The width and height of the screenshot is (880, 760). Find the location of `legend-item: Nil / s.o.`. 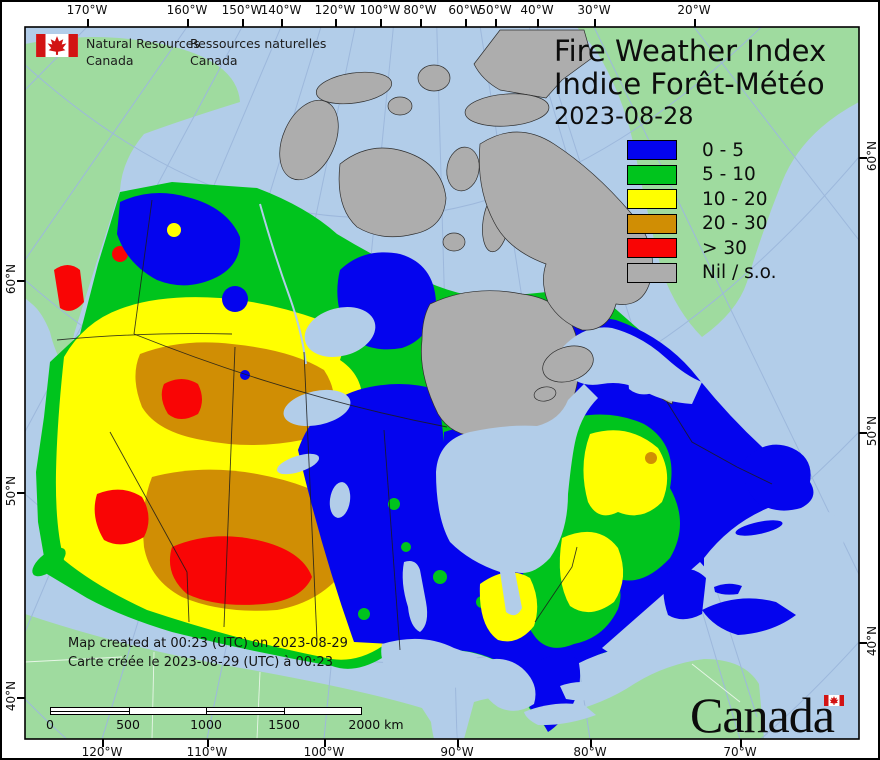

legend-item: Nil / s.o. is located at coordinates (702, 273).